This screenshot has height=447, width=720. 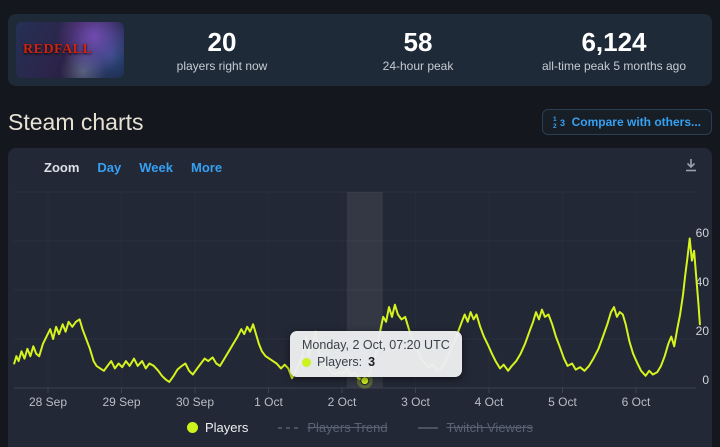 I want to click on svg-text: 20, so click(x=703, y=331).